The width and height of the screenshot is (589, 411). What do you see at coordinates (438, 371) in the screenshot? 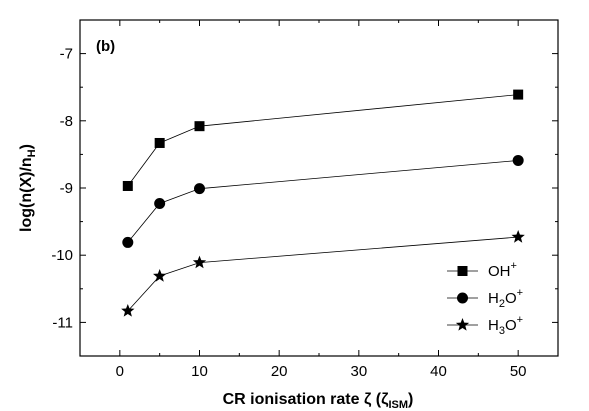
I see `x-tick-label: 40` at bounding box center [438, 371].